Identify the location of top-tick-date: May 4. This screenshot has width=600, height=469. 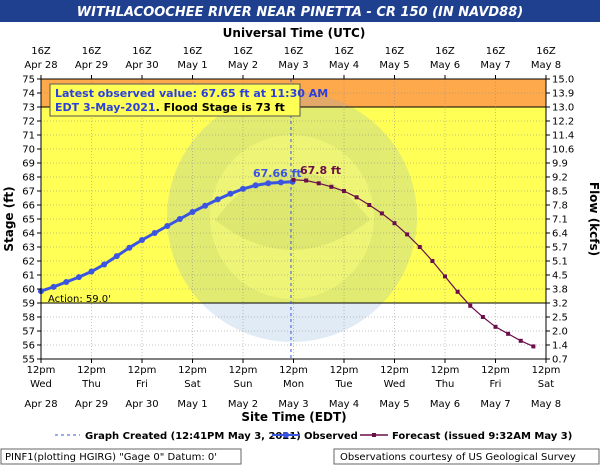
(344, 65).